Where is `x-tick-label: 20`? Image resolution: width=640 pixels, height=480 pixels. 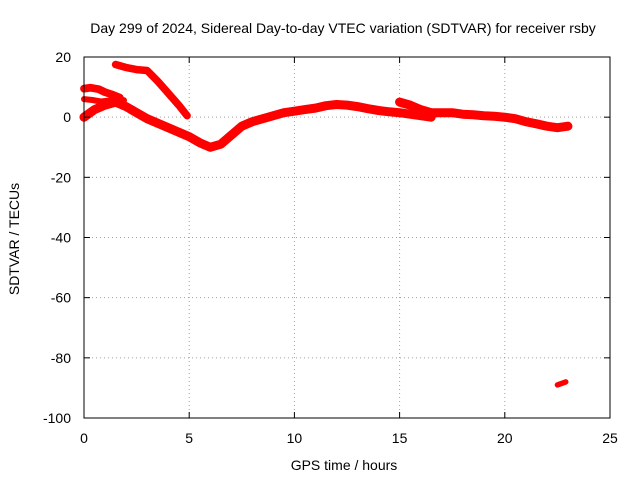 x-tick-label: 20 is located at coordinates (505, 438).